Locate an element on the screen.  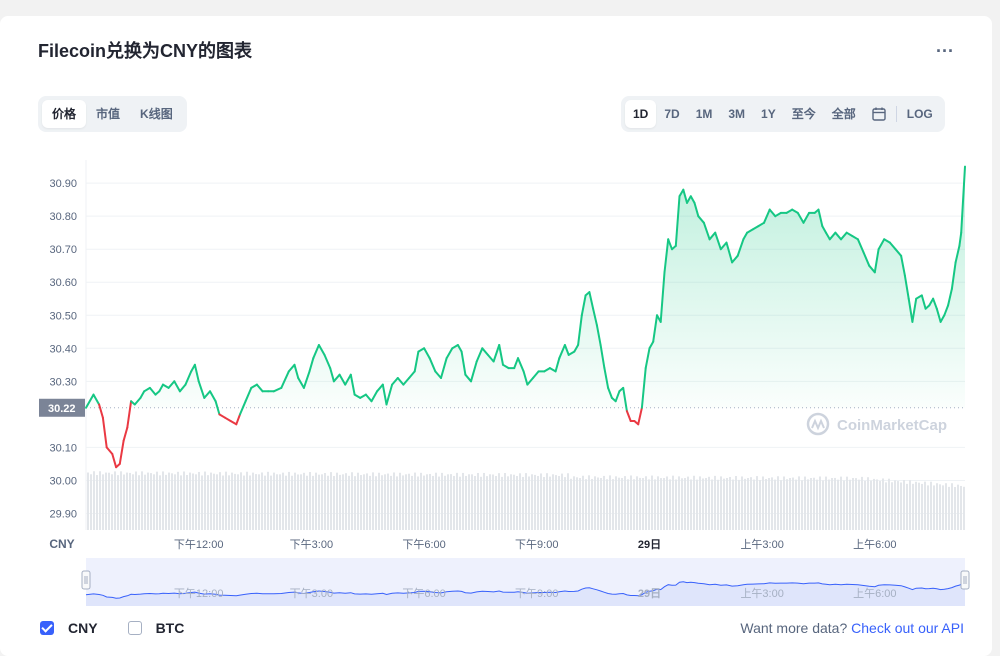
range-3m: 3M is located at coordinates (737, 114).